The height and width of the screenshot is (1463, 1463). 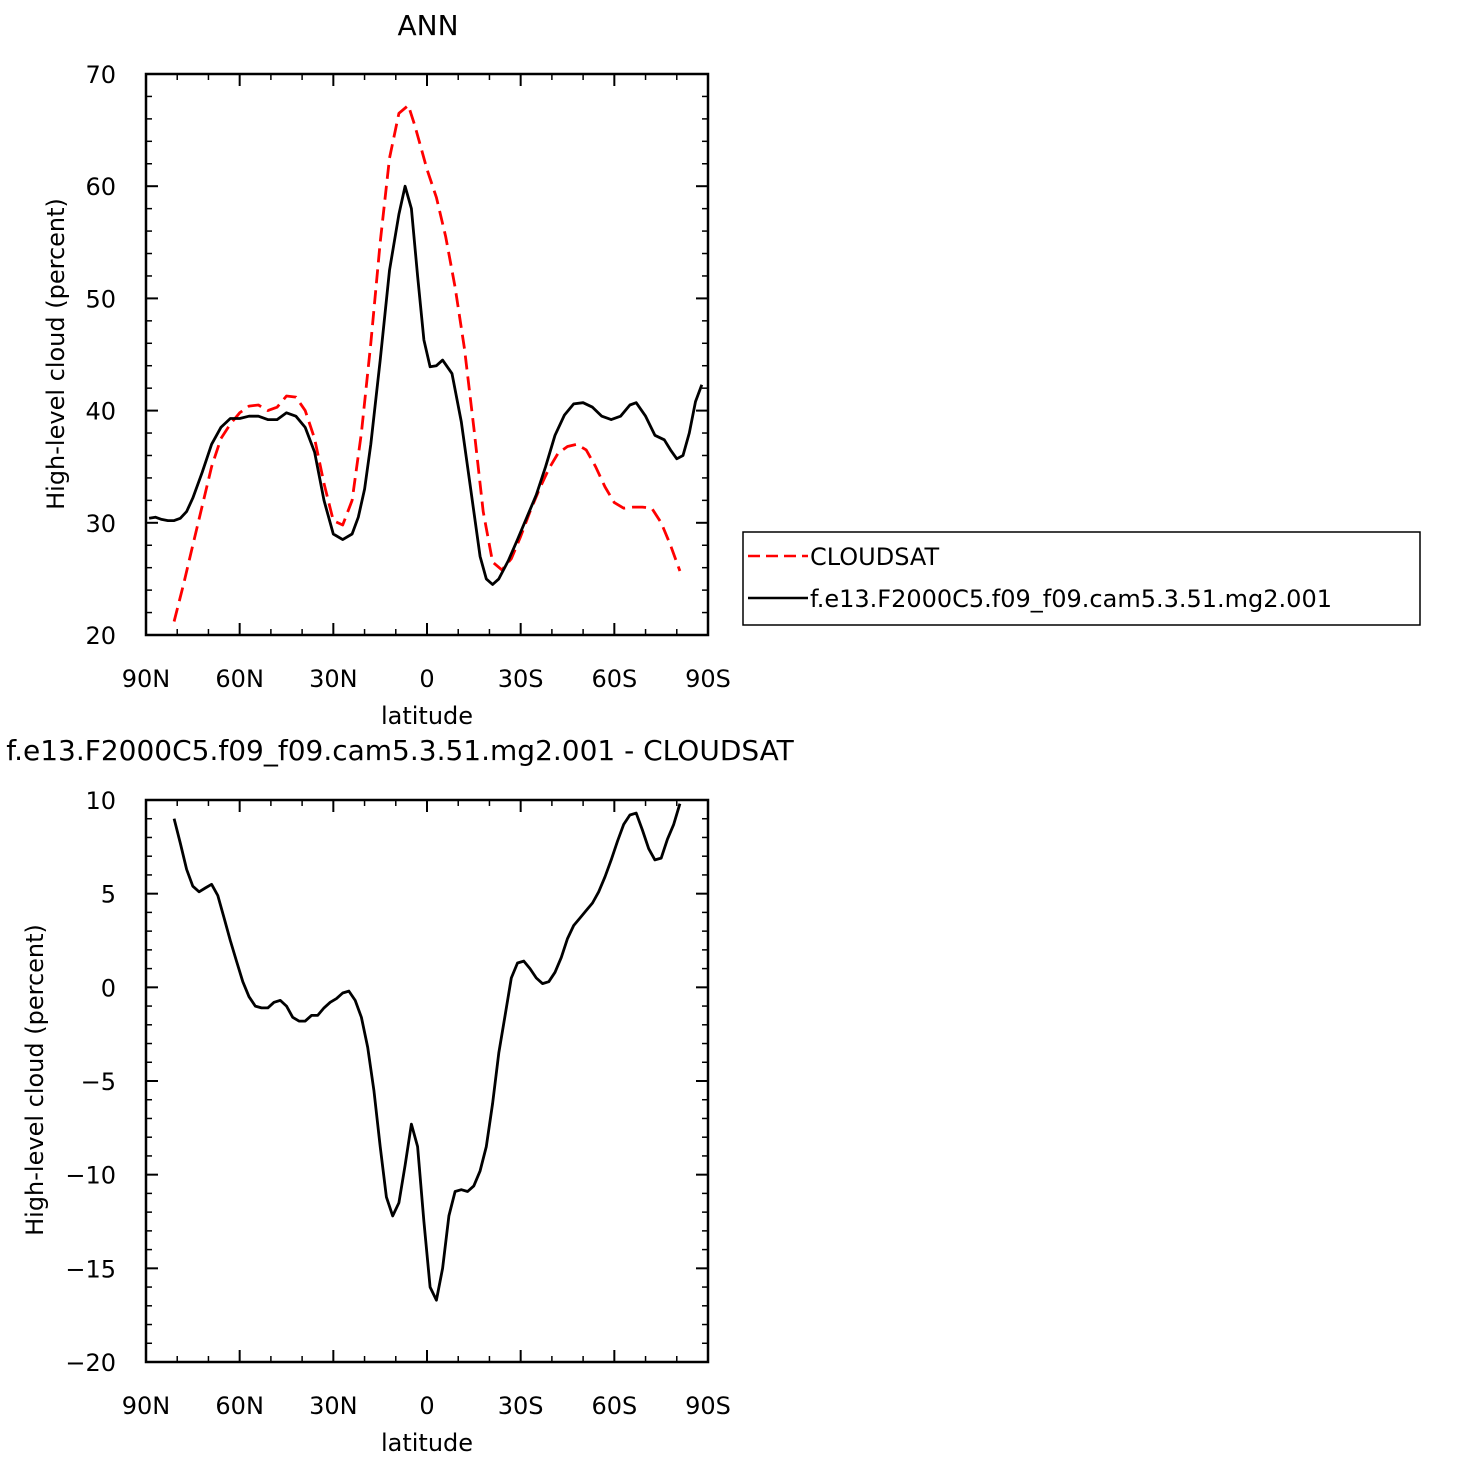 I want to click on legend-box, so click(x=1081, y=578).